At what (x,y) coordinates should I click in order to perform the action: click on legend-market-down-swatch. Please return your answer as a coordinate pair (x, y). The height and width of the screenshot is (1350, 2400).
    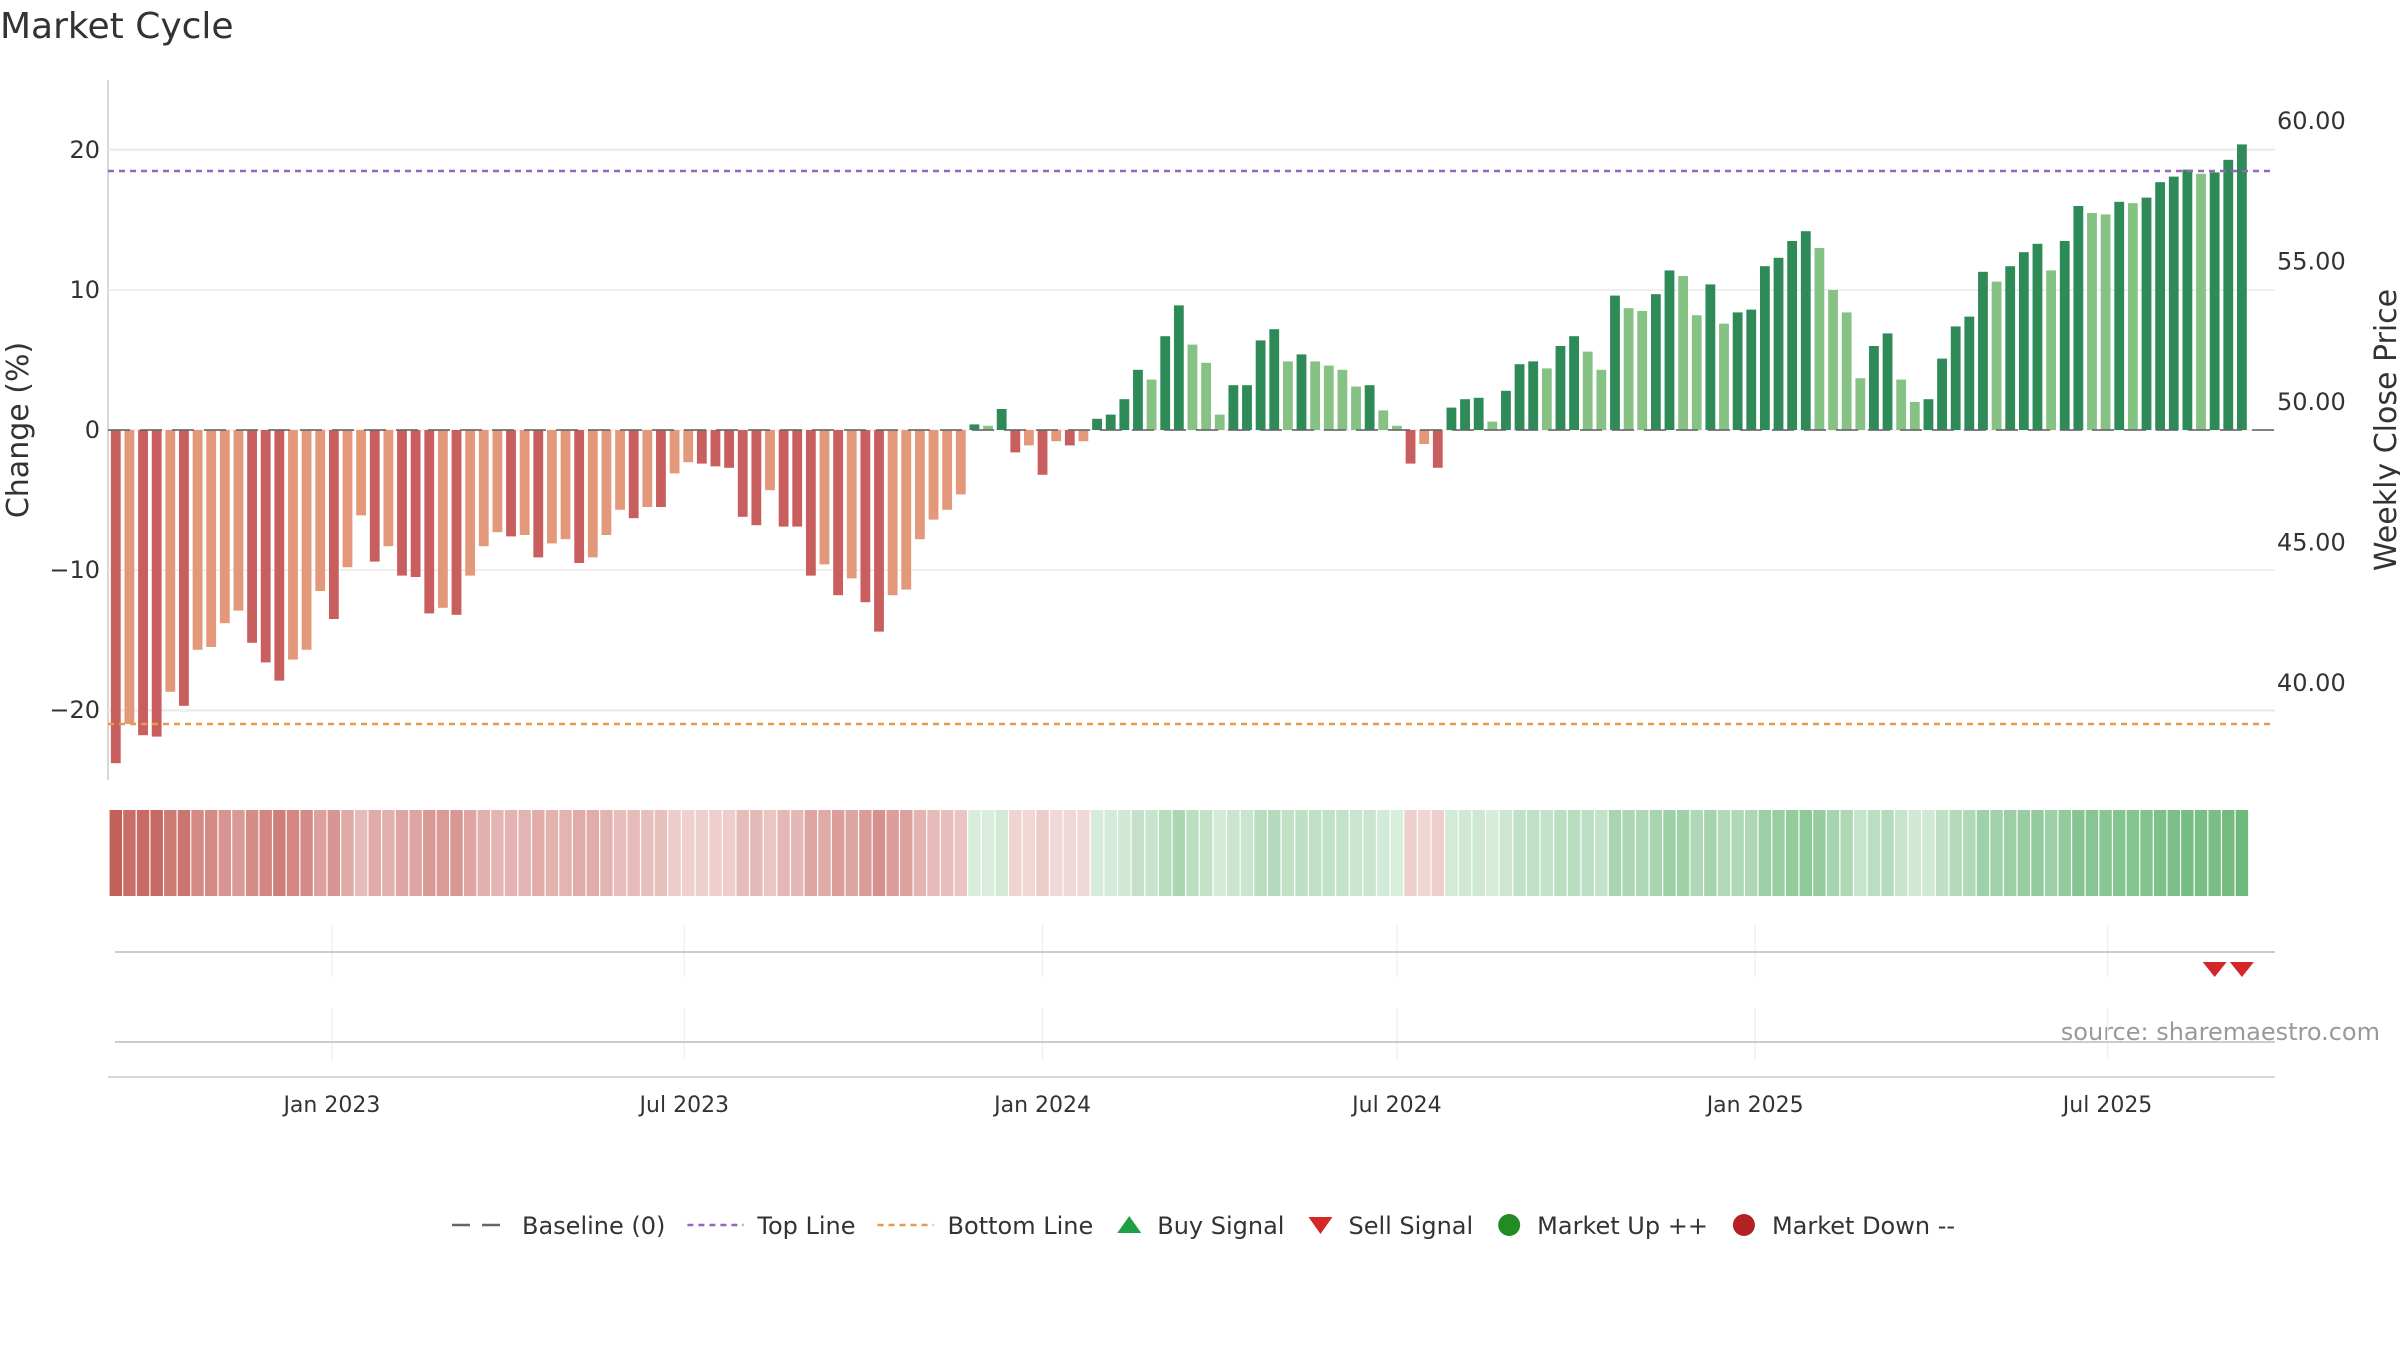
    Looking at the image, I should click on (1743, 1225).